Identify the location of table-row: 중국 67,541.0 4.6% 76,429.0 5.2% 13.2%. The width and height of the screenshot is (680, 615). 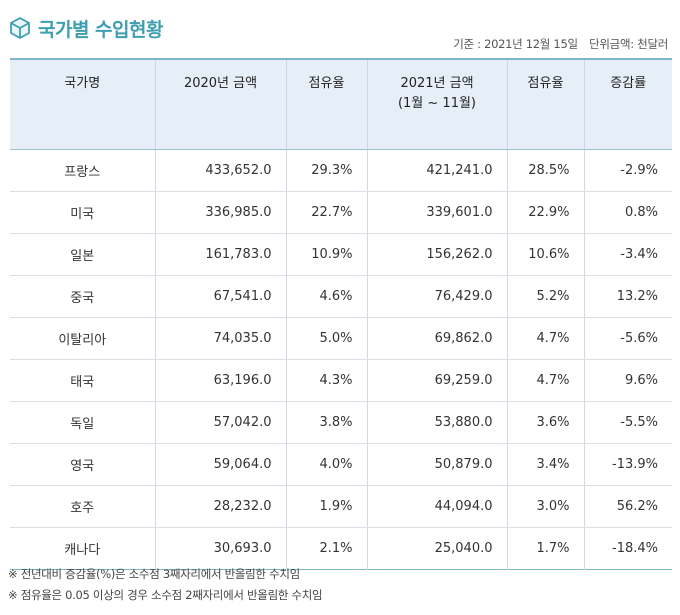
(341, 296).